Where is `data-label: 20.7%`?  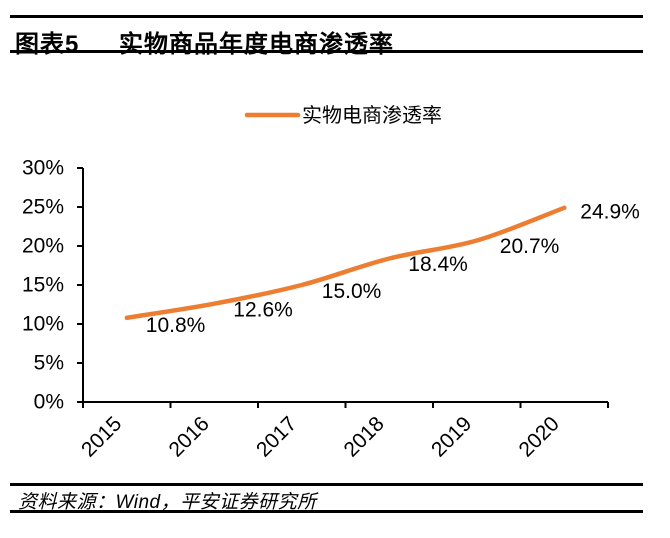 data-label: 20.7% is located at coordinates (530, 246).